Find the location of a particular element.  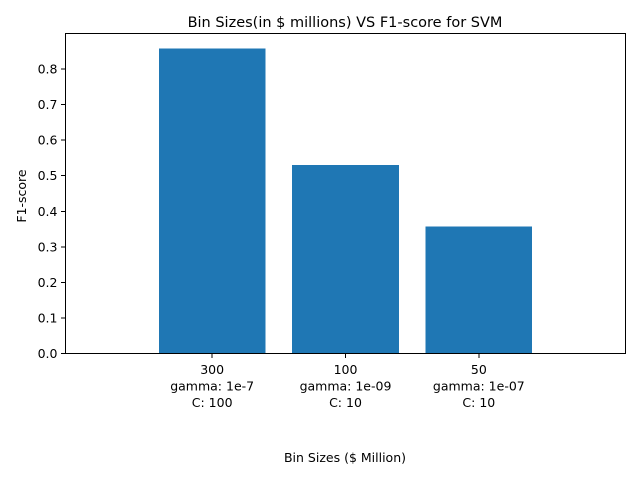

y-tick-label-4: 0.4 is located at coordinates (48, 211).